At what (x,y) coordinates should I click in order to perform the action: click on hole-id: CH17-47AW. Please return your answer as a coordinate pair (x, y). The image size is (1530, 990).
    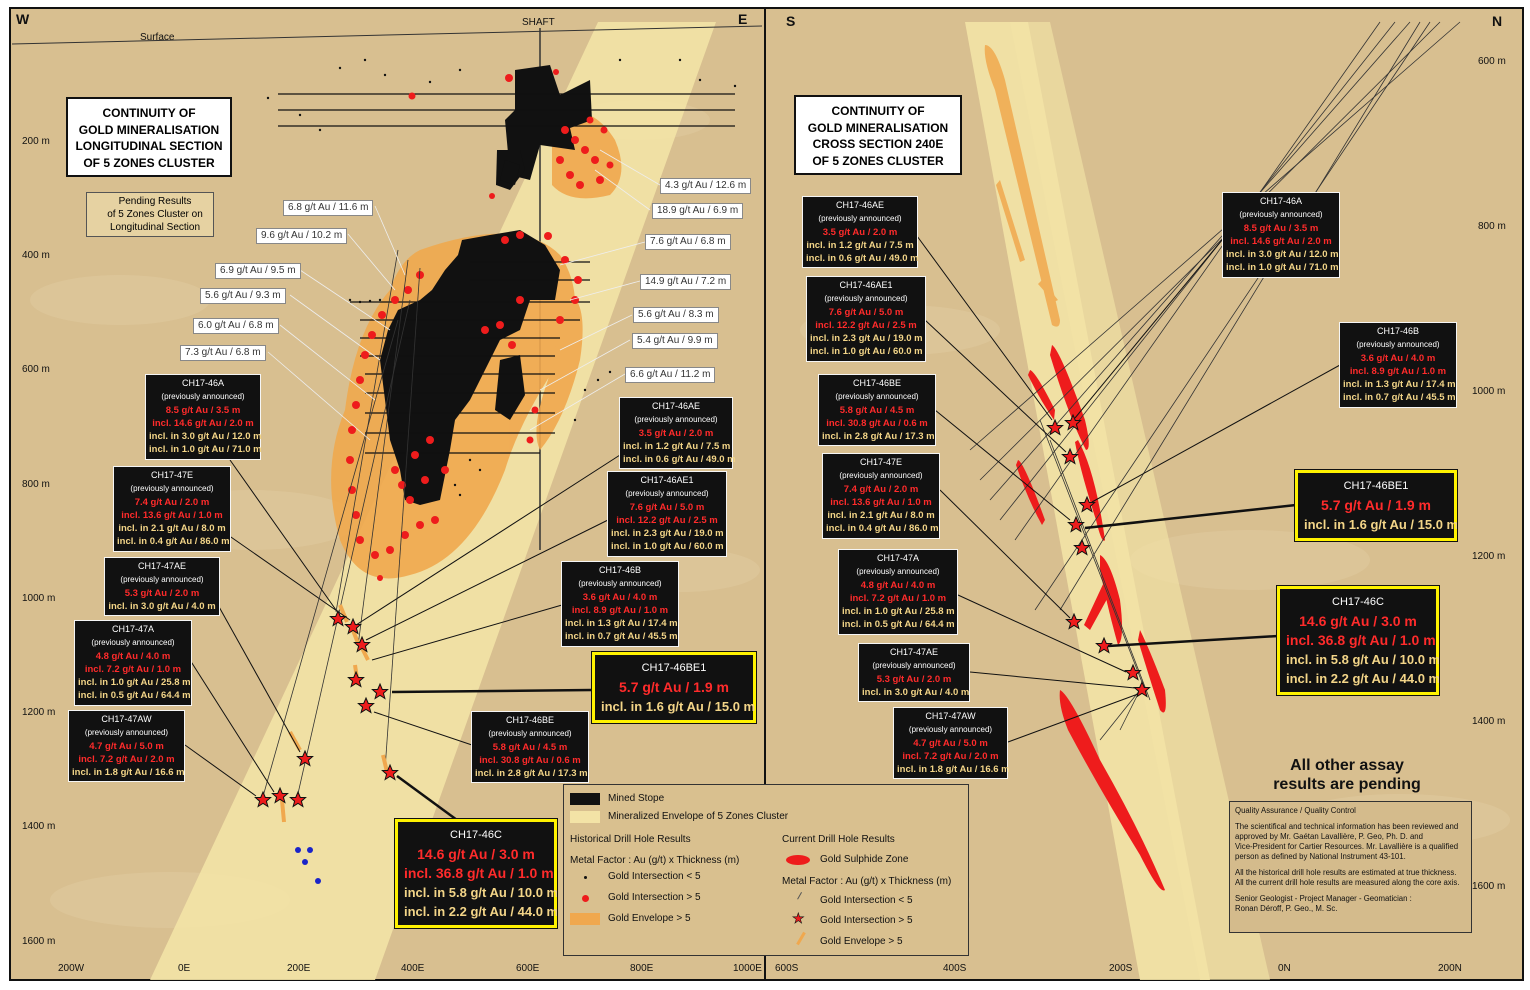
    Looking at the image, I should click on (126, 719).